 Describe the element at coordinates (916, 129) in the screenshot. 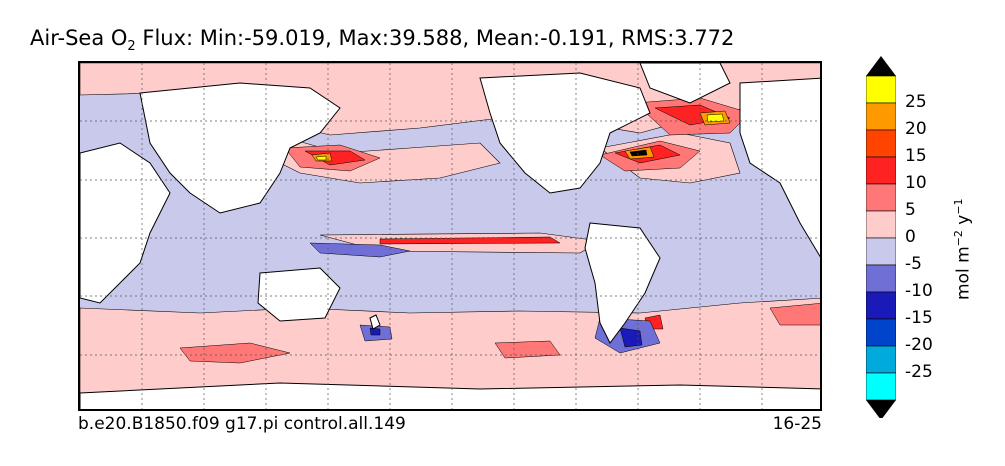

I see `colorbar-tick-label: 20` at that location.